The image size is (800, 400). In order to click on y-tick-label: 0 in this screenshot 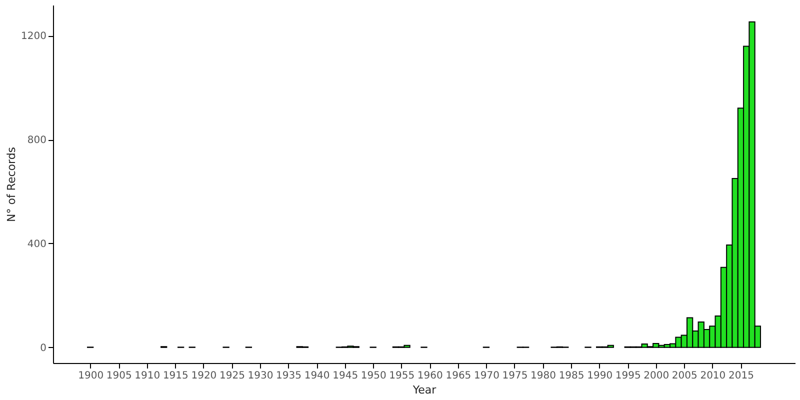, I will do `click(43, 348)`.